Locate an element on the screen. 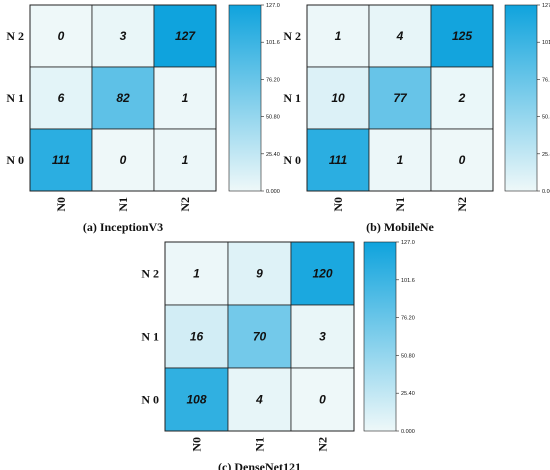 The width and height of the screenshot is (550, 470). panel-caption: (a) InceptionV3 is located at coordinates (123, 227).